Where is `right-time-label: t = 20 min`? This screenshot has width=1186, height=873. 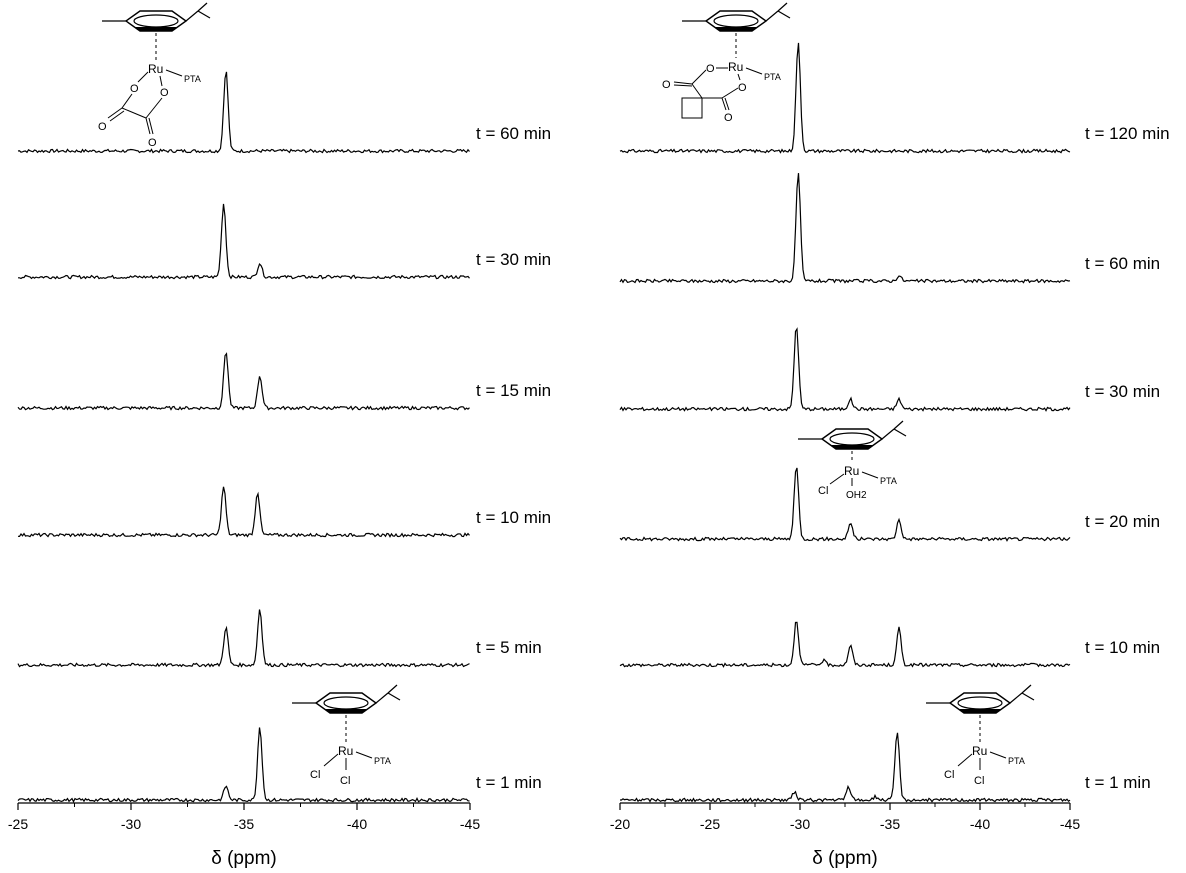 right-time-label: t = 20 min is located at coordinates (1122, 521).